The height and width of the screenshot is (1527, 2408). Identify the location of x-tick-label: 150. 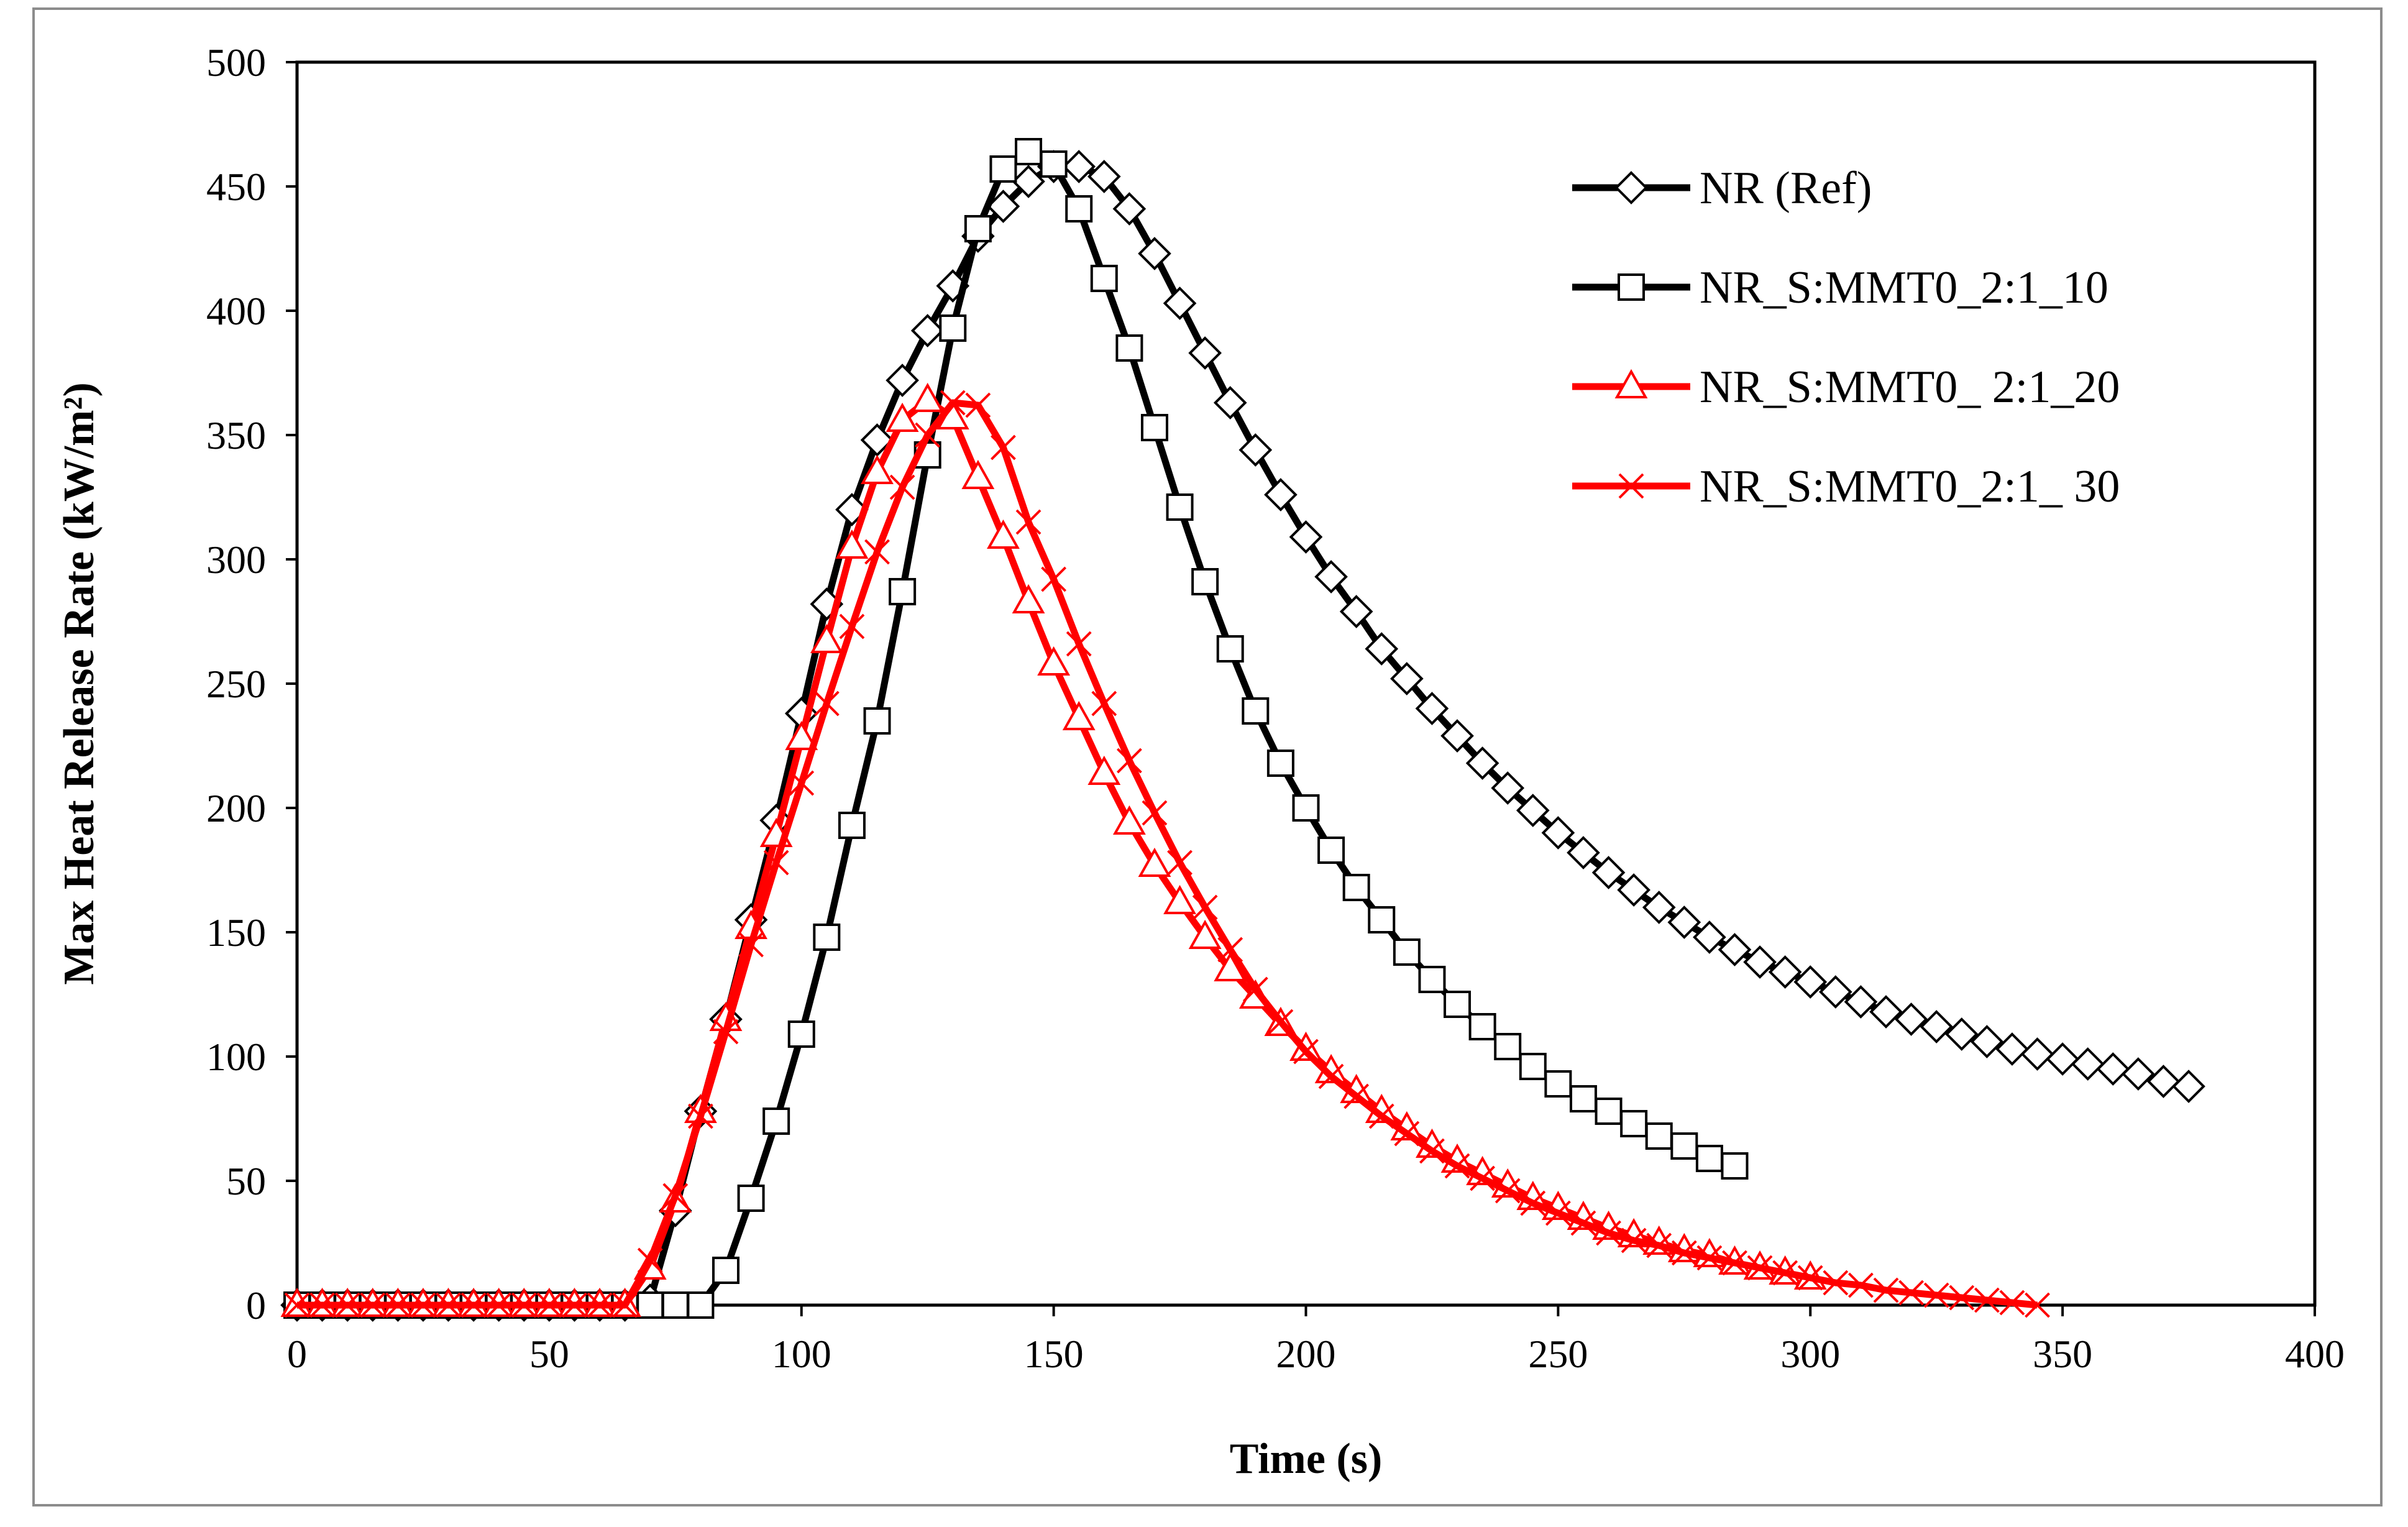
(1054, 1354).